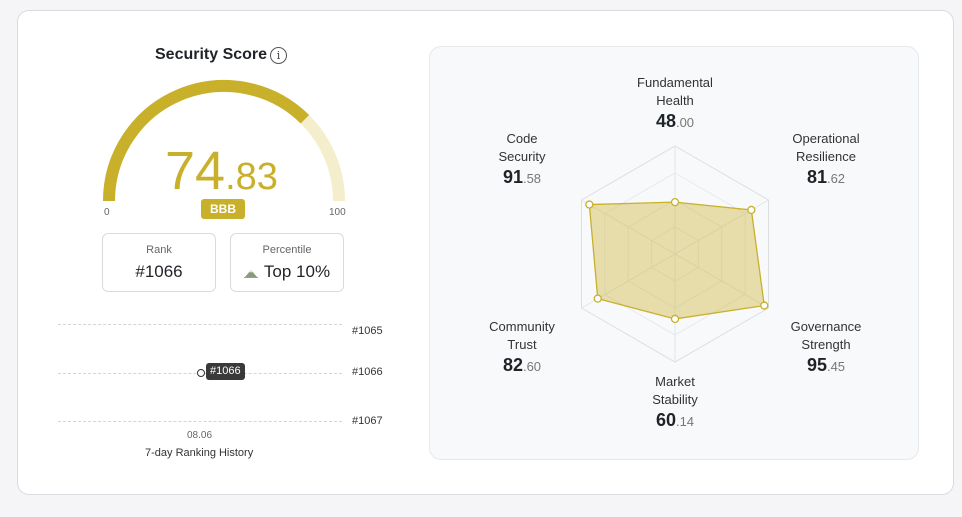  What do you see at coordinates (532, 366) in the screenshot?
I see `radar-value-decimal: .60` at bounding box center [532, 366].